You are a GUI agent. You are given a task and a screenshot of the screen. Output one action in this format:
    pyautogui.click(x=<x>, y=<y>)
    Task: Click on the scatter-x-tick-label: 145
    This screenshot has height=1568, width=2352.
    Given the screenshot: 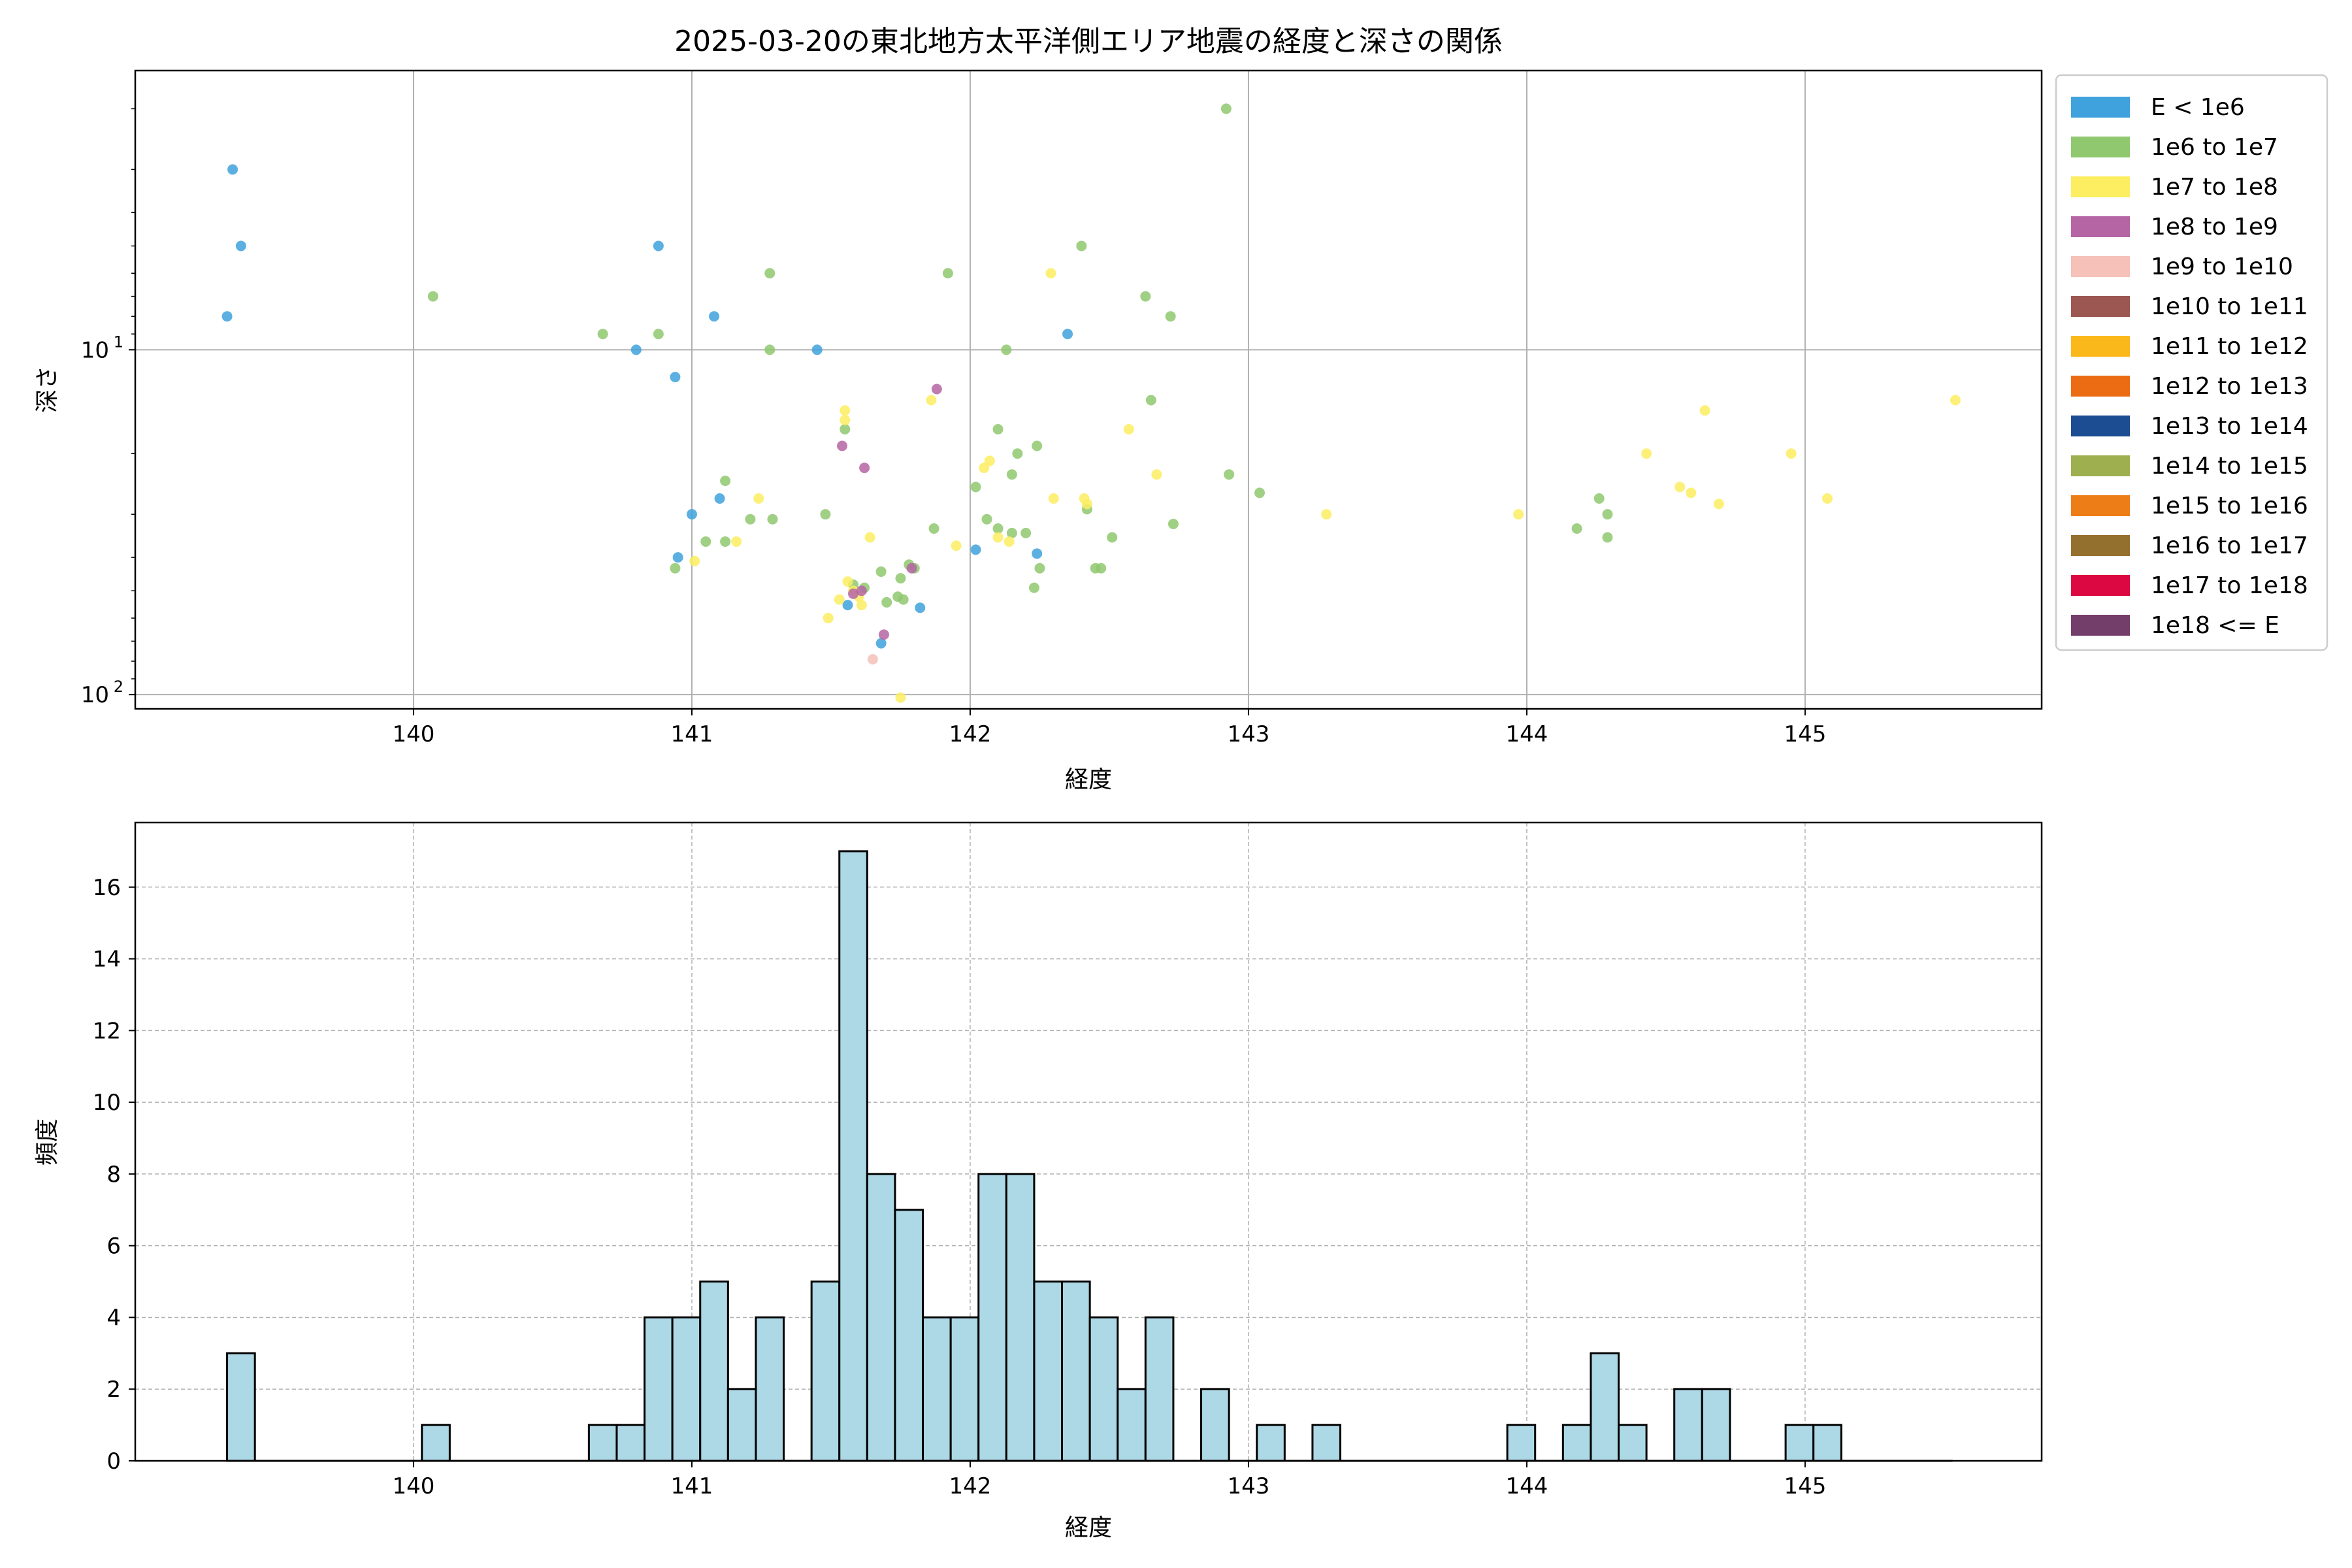 What is the action you would take?
    pyautogui.click(x=1805, y=734)
    